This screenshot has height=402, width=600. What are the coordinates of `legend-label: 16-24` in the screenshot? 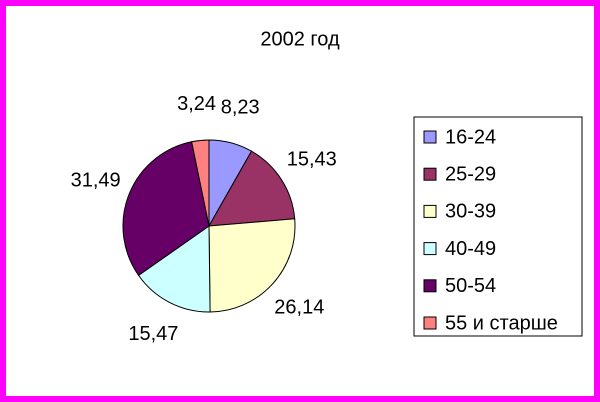 It's located at (470, 137).